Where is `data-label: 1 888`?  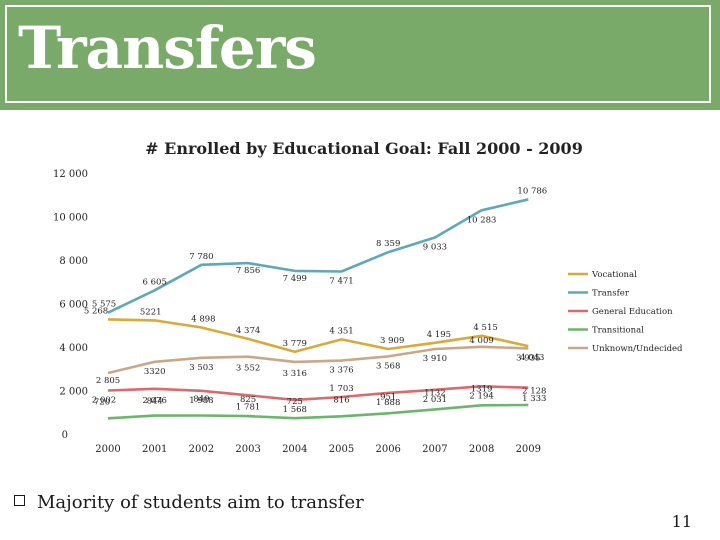 data-label: 1 888 is located at coordinates (388, 403).